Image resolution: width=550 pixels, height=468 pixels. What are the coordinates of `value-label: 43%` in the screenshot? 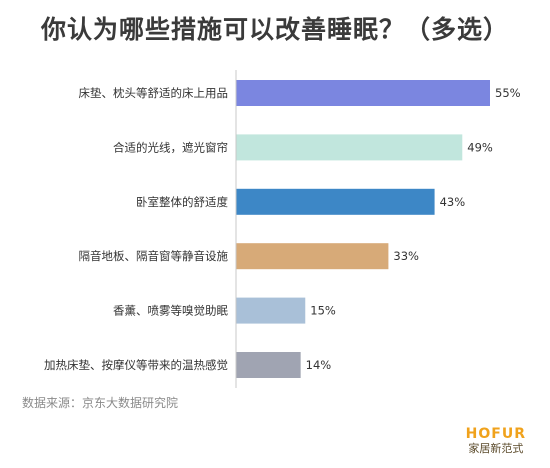 It's located at (453, 202).